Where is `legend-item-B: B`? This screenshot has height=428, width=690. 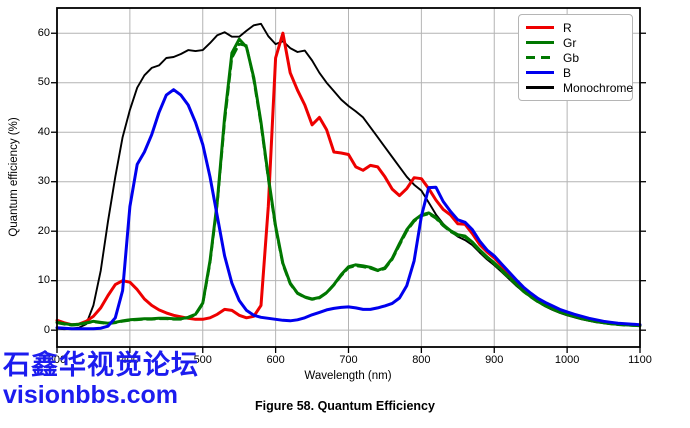 legend-item-B: B is located at coordinates (577, 72).